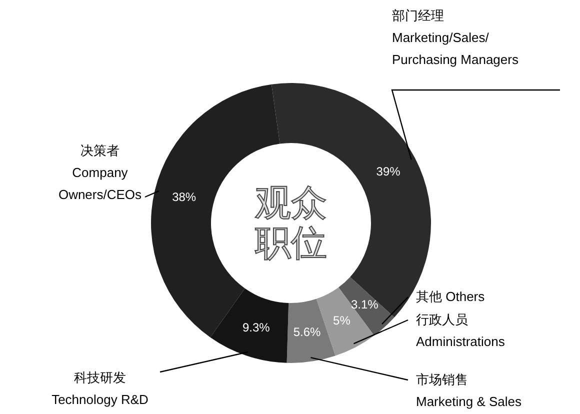  Describe the element at coordinates (451, 296) in the screenshot. I see `slice-label: 其他 Others` at that location.